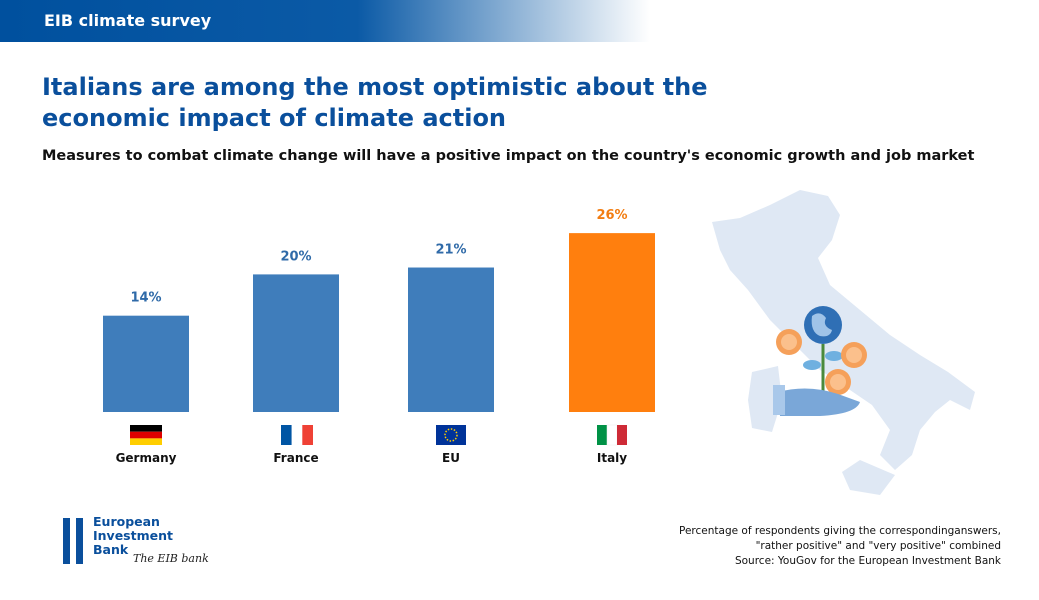  I want to click on value-label: 21%, so click(450, 250).